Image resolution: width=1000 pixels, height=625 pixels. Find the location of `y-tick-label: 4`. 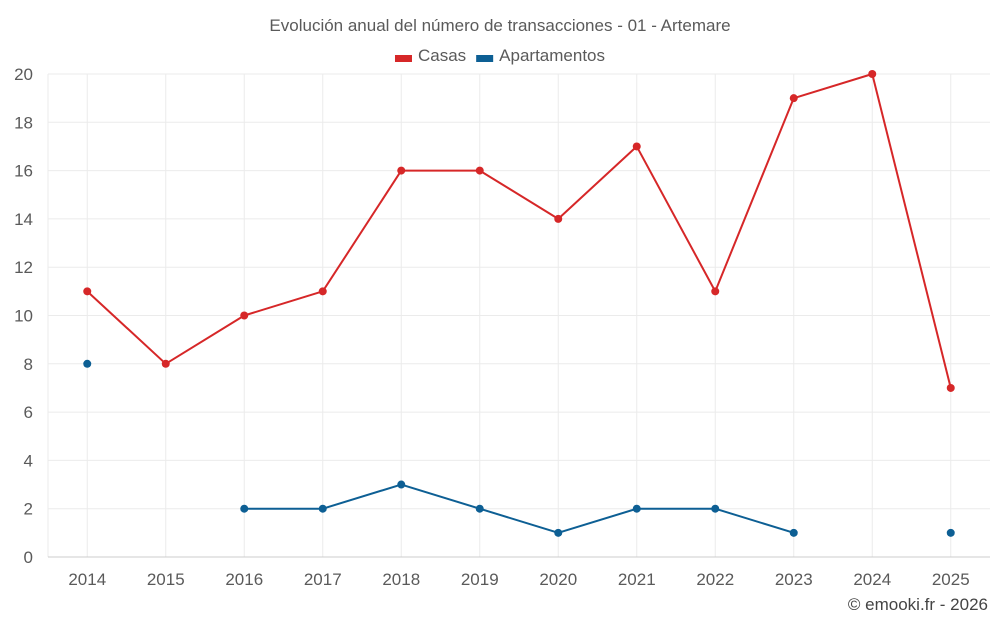

y-tick-label: 4 is located at coordinates (28, 460).